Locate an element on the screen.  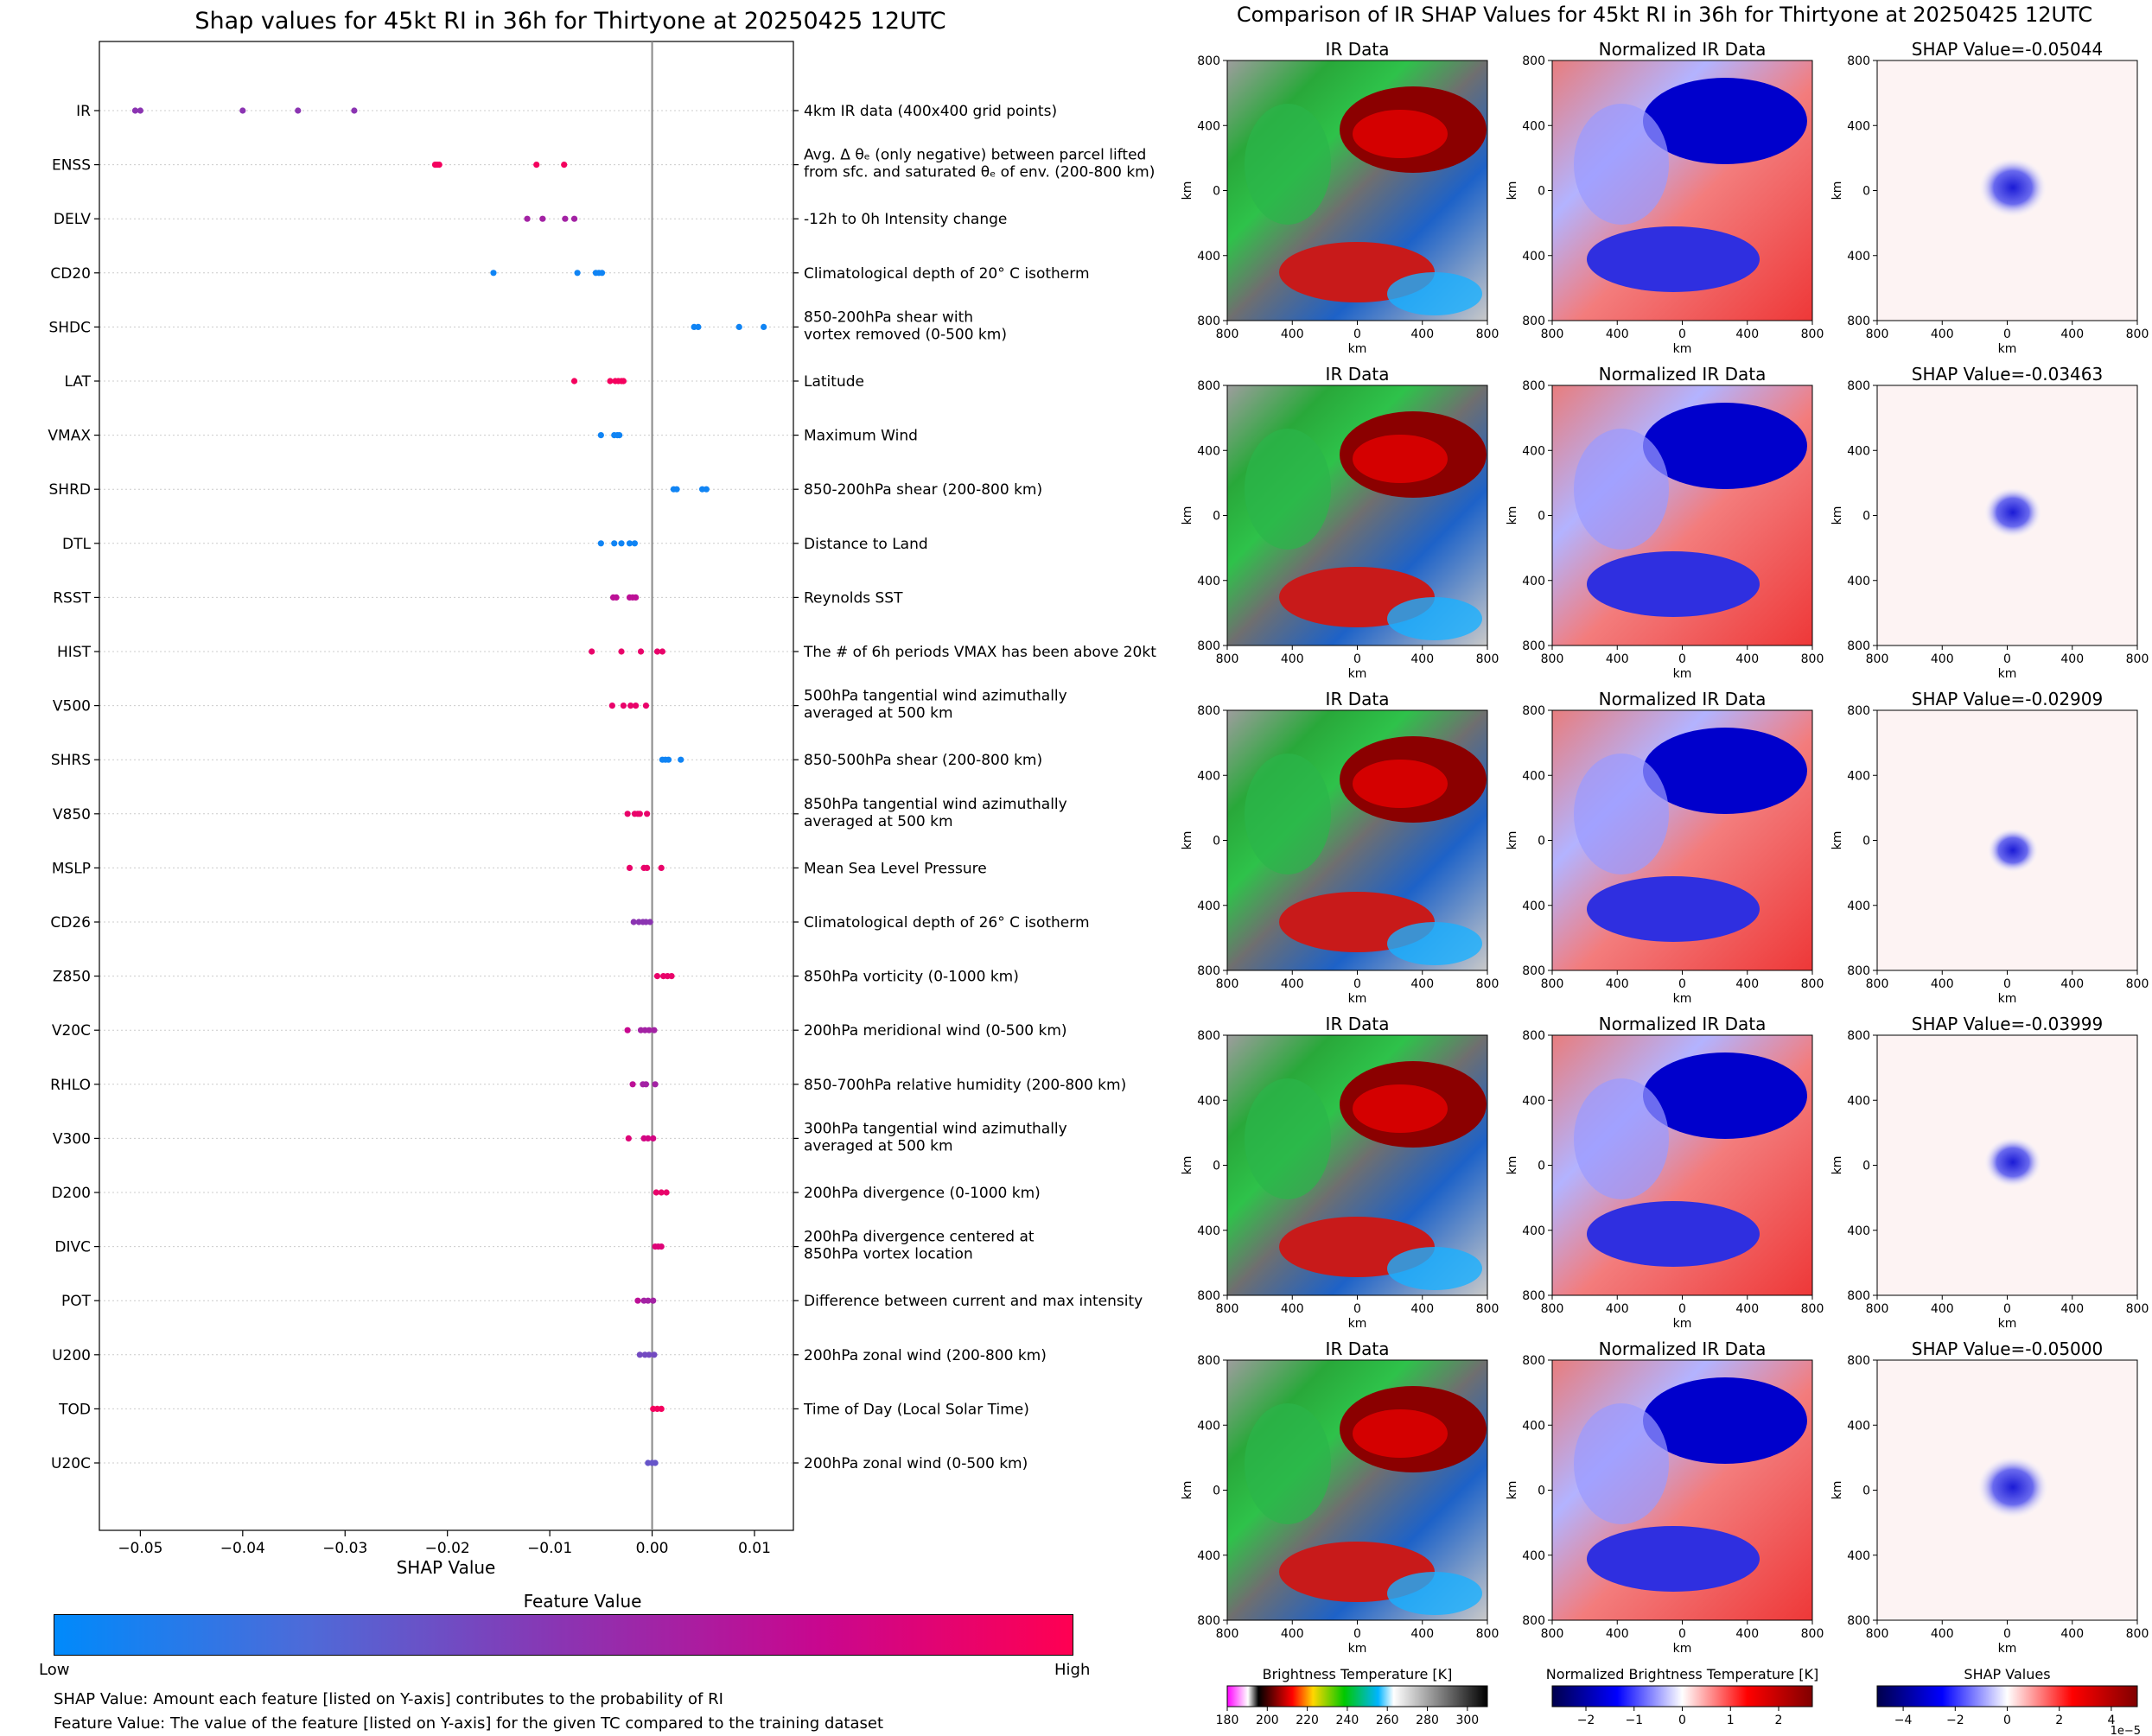
feature-label: TOD is located at coordinates (74, 1409).